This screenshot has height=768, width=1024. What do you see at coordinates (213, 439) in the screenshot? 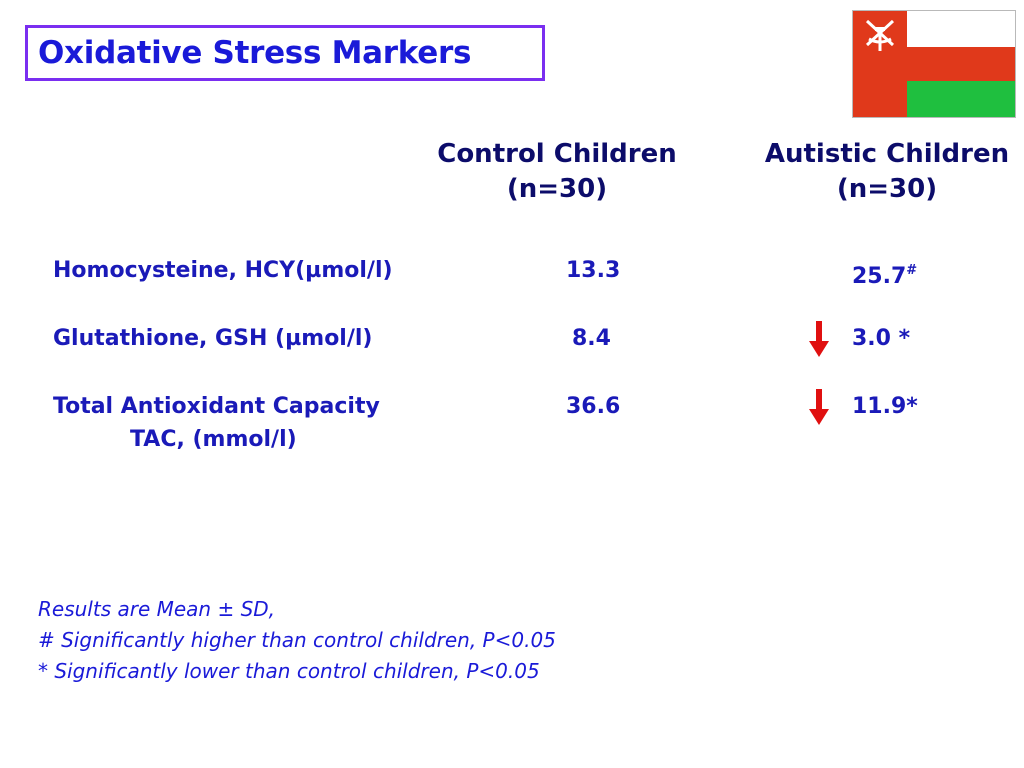
I see `row-label-tac-unit: TAC, (mmol/l)` at bounding box center [213, 439].